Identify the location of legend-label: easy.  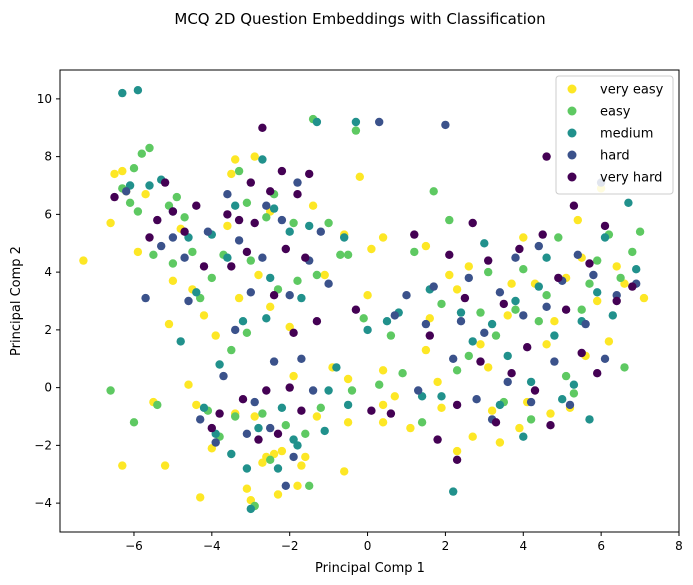
(615, 112).